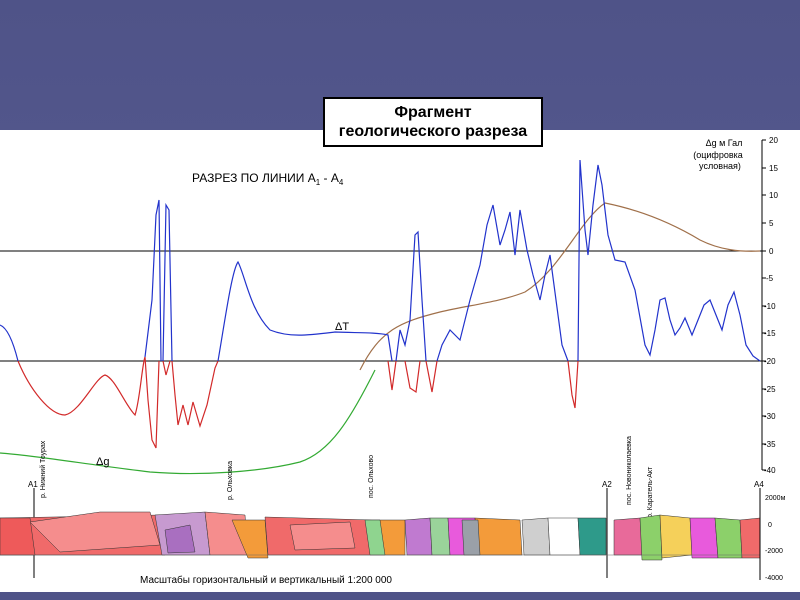 This screenshot has height=600, width=800. What do you see at coordinates (771, 223) in the screenshot?
I see `tick-label: 5` at bounding box center [771, 223].